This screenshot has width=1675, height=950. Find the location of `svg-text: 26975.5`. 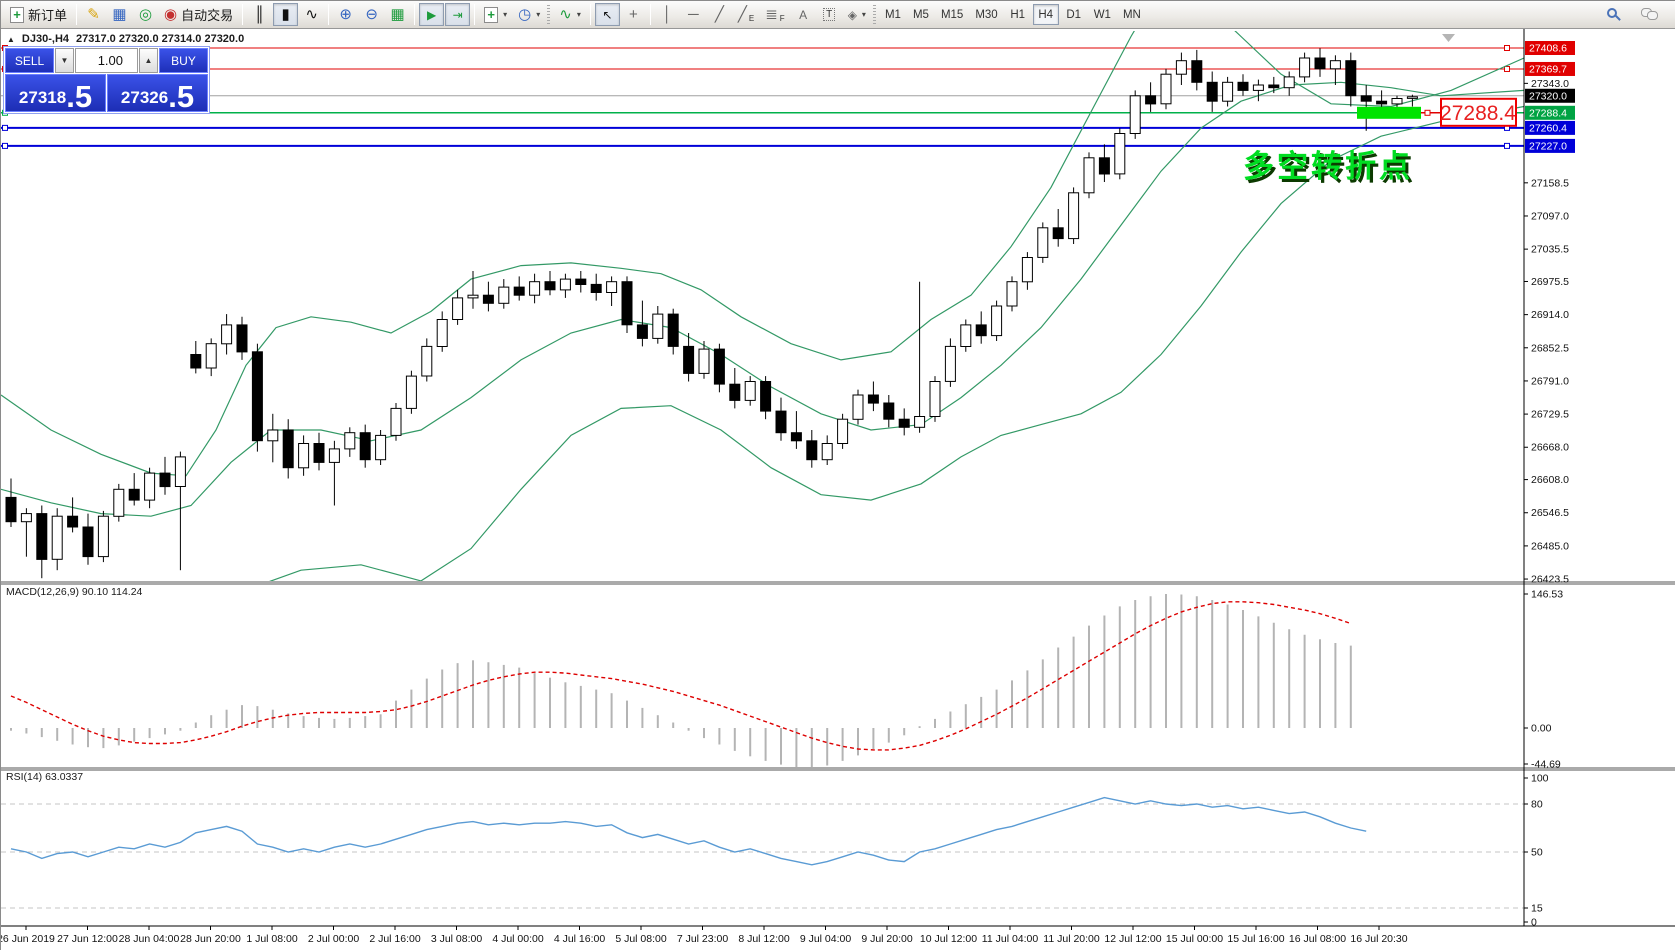

svg-text: 26975.5 is located at coordinates (1550, 282).